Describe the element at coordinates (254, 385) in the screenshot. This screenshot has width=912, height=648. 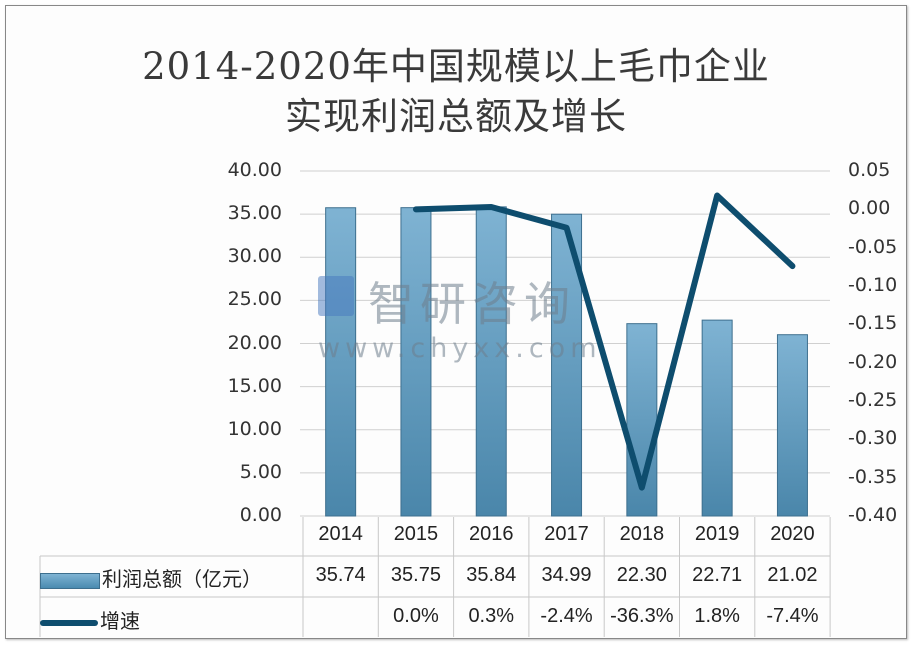
I see `left-axis-tick: 15.00` at that location.